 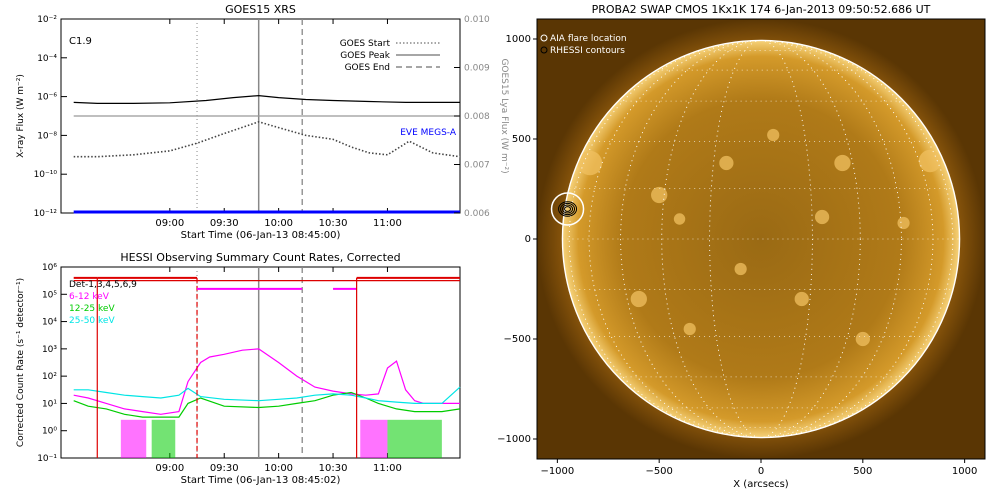 I want to click on y-tick-label: 10⁰, so click(x=49, y=432).